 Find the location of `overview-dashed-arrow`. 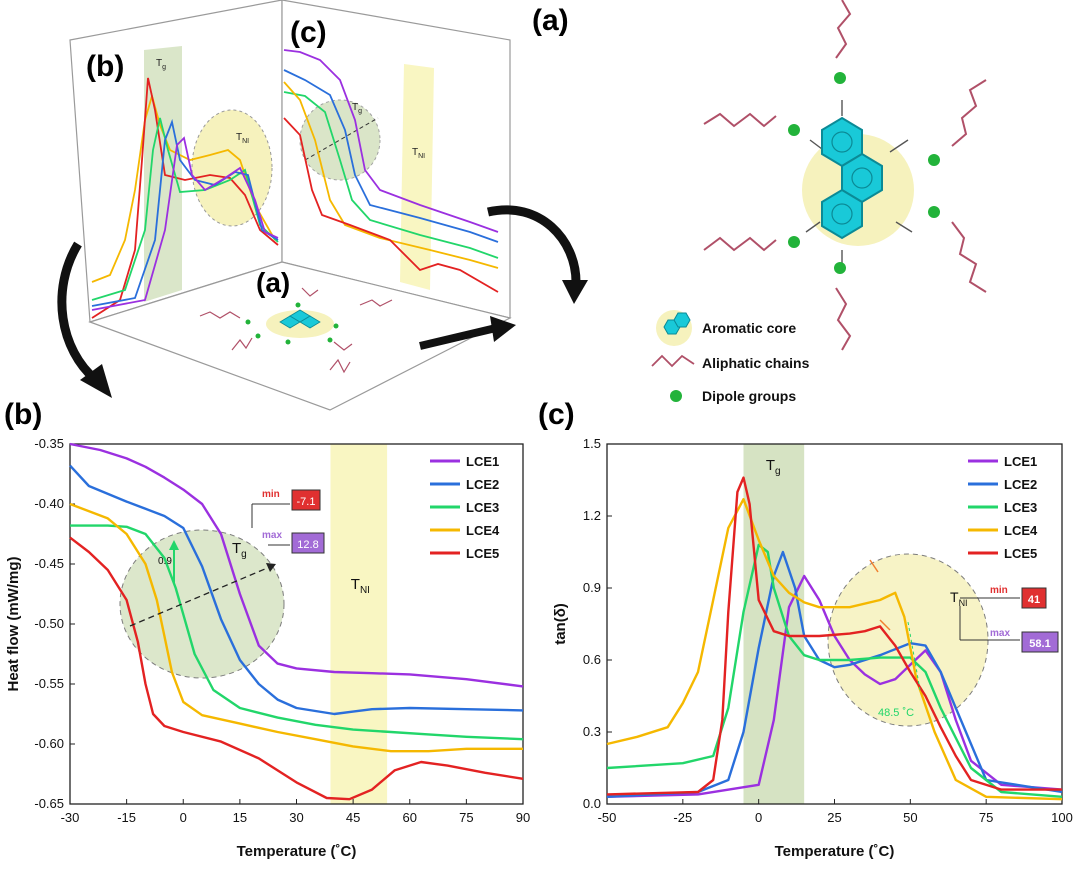

overview-dashed-arrow is located at coordinates (341, 139).